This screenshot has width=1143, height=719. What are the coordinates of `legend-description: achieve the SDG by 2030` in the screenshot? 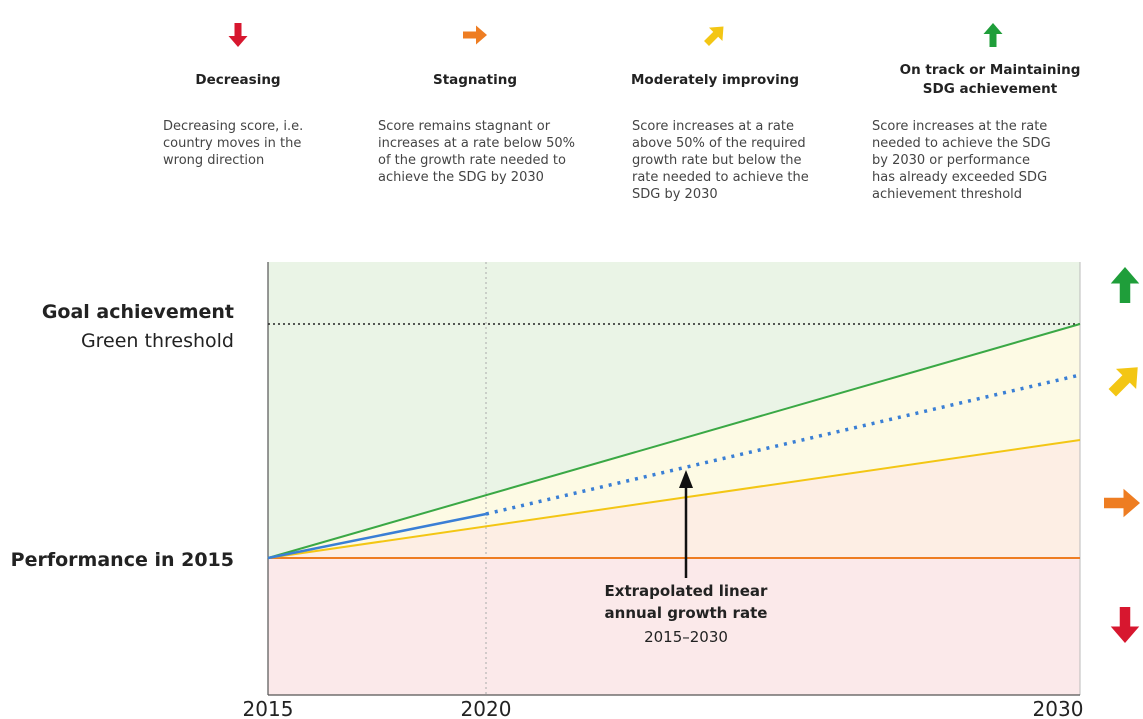 It's located at (461, 177).